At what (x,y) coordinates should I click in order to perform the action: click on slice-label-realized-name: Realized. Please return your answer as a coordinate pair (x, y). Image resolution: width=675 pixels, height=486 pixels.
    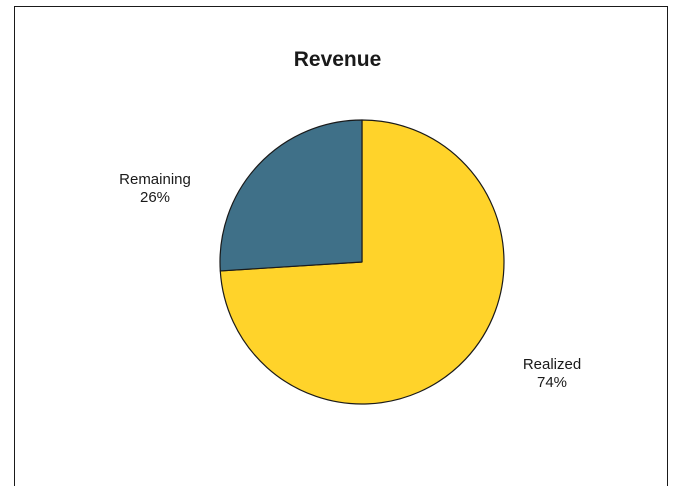
    Looking at the image, I should click on (552, 364).